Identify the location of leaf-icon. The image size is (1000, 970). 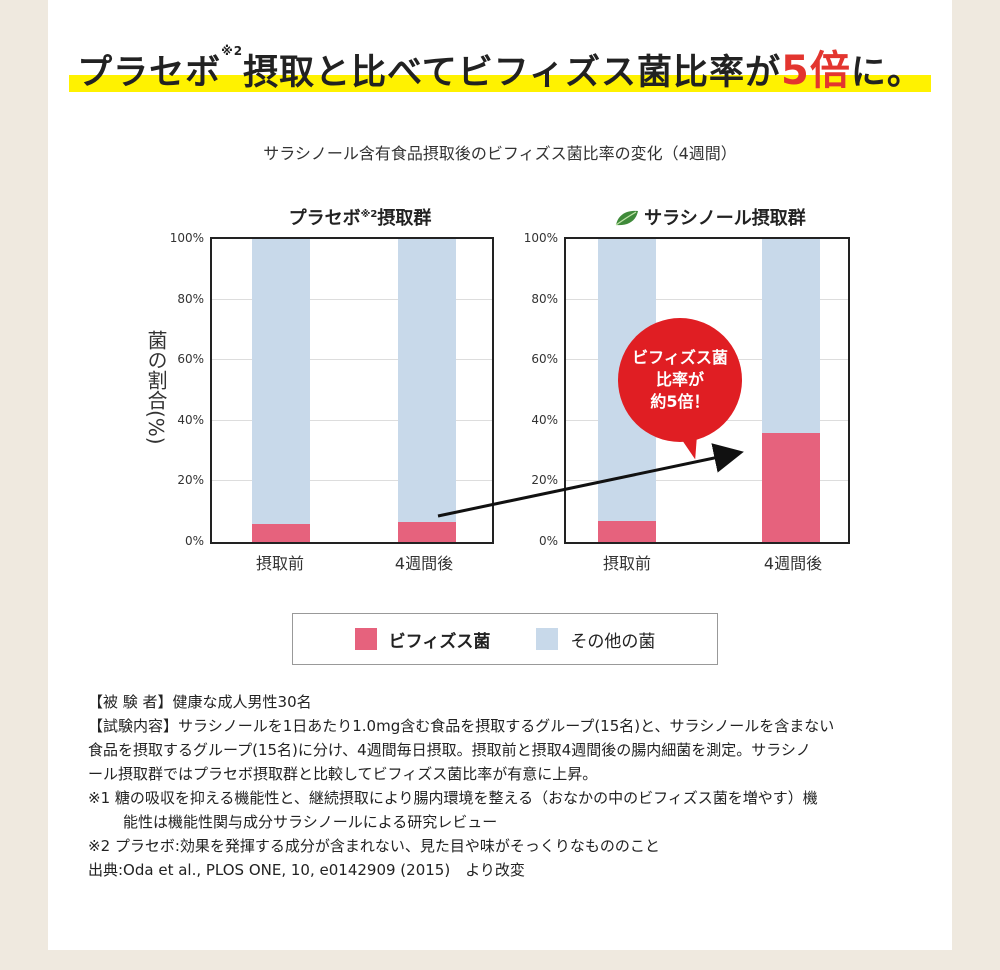
(627, 218).